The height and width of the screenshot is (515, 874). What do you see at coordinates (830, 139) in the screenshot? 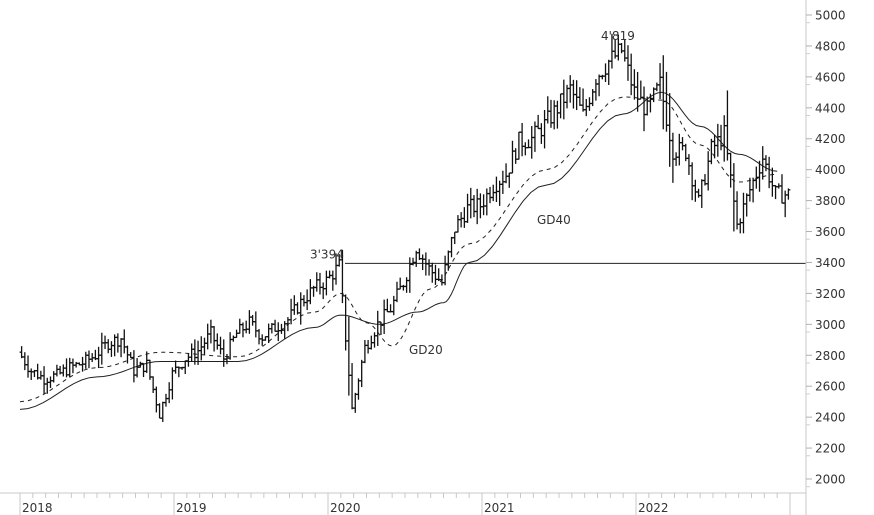
I see `y-tick-label: 4200` at bounding box center [830, 139].